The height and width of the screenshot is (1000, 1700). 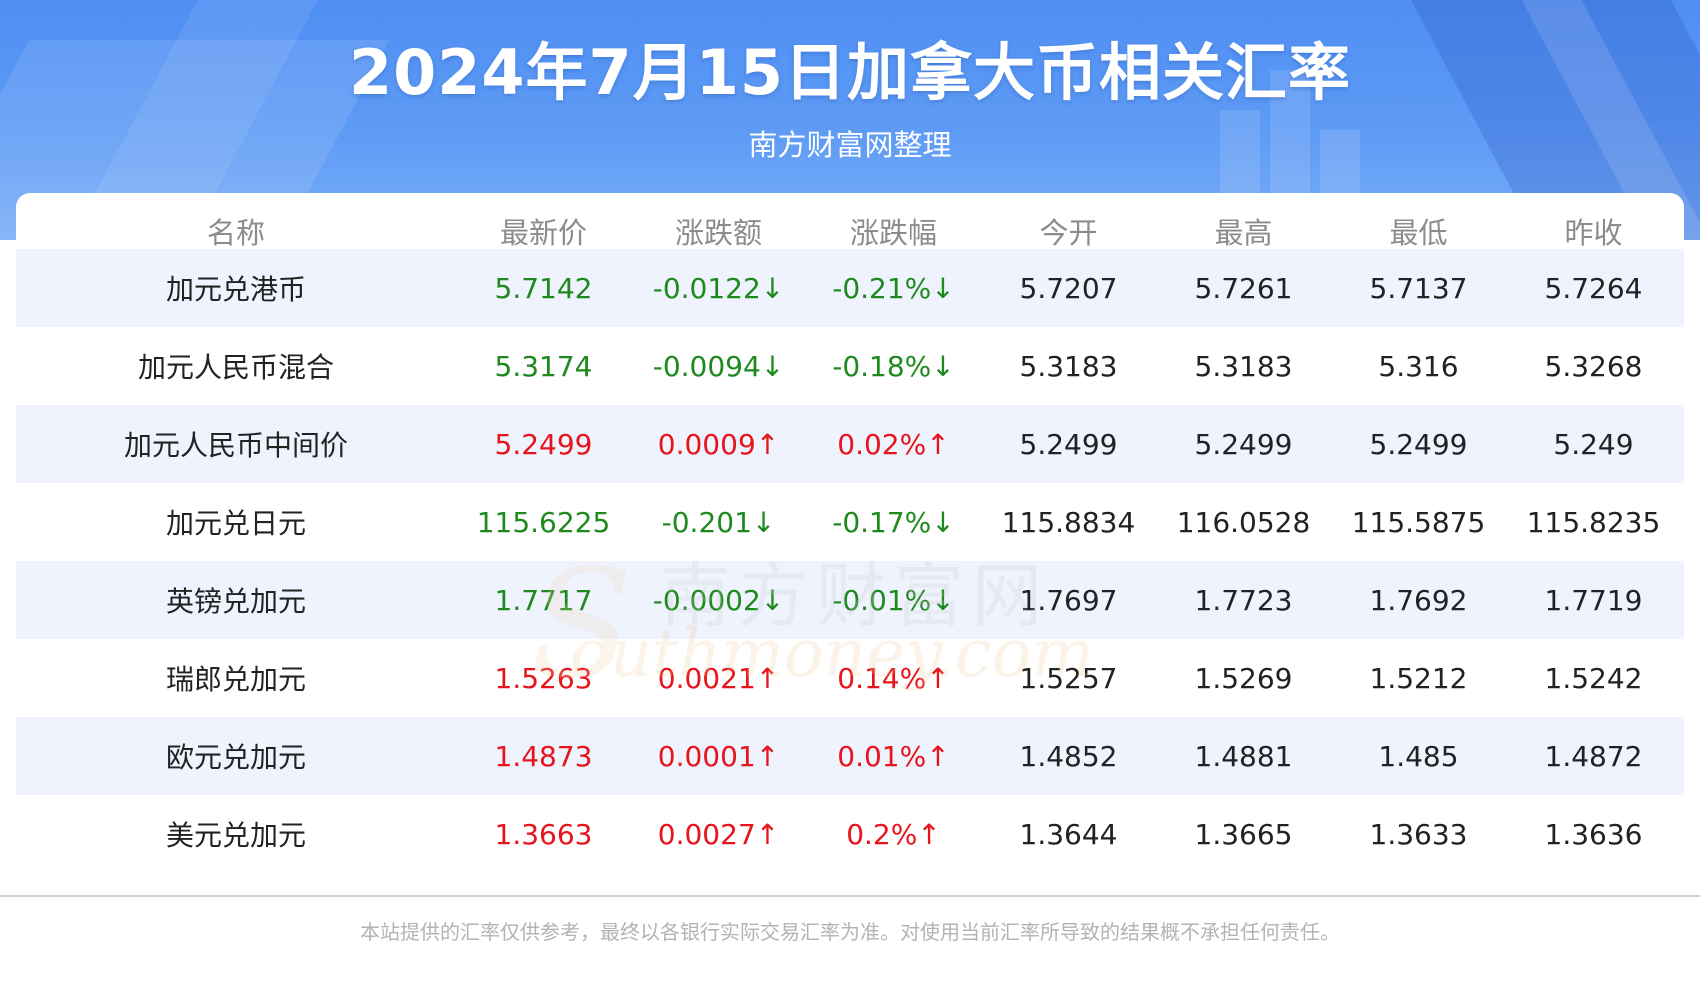 What do you see at coordinates (850, 72) in the screenshot?
I see `page-title: 2024年7月15日加拿大币相关汇率` at bounding box center [850, 72].